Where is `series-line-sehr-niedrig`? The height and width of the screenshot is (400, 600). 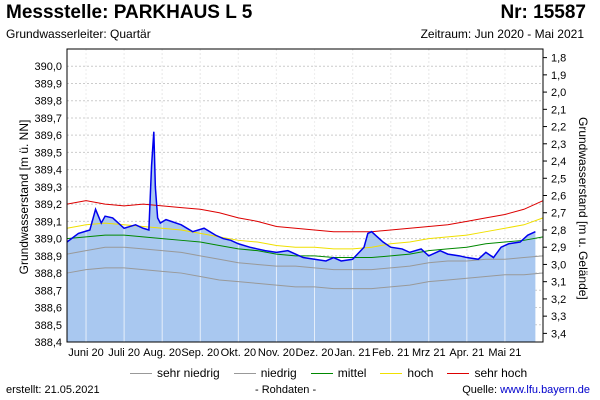
series-line-sehr-niedrig is located at coordinates (305, 278).